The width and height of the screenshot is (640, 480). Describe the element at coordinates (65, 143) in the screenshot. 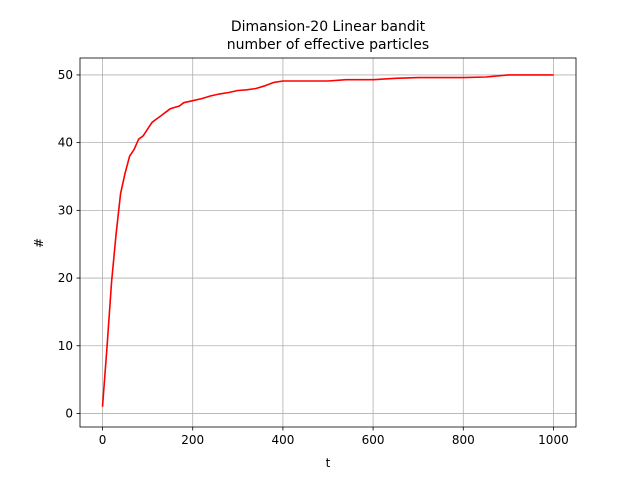

I see `y-tick-label: 40` at that location.